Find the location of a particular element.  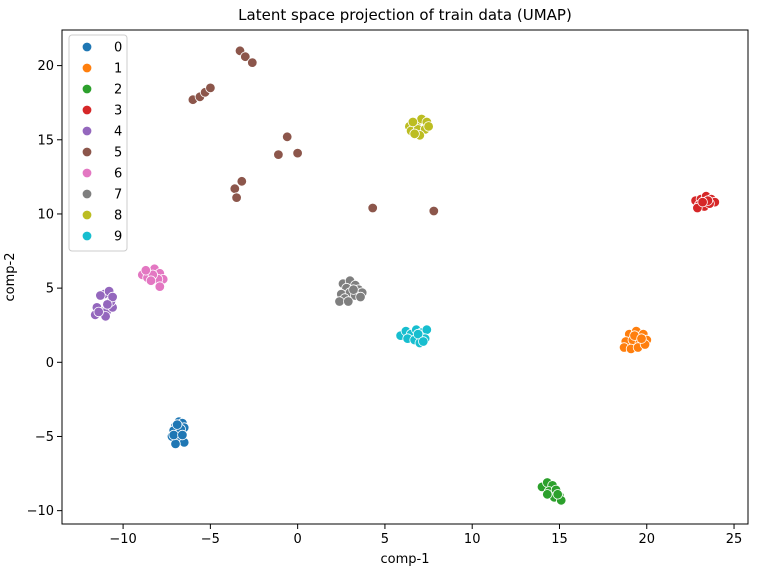

legend-label-9: 9 is located at coordinates (118, 237).